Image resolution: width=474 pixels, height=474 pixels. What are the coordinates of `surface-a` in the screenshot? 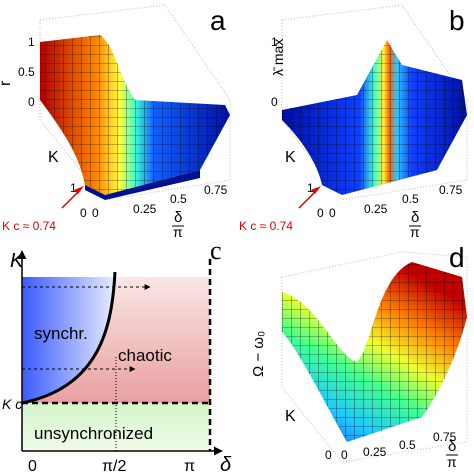 It's located at (135, 117).